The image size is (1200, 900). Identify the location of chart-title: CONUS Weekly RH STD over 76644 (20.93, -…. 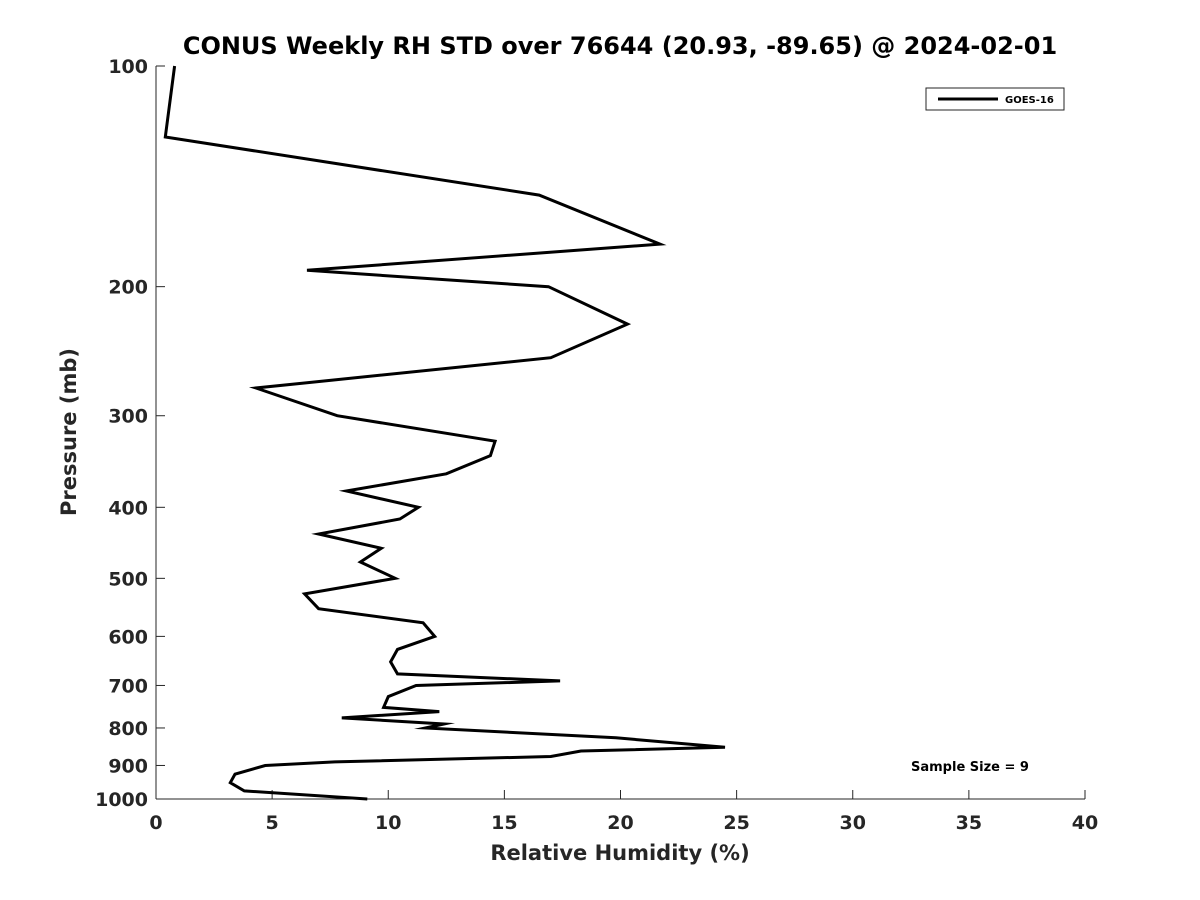
(620, 46).